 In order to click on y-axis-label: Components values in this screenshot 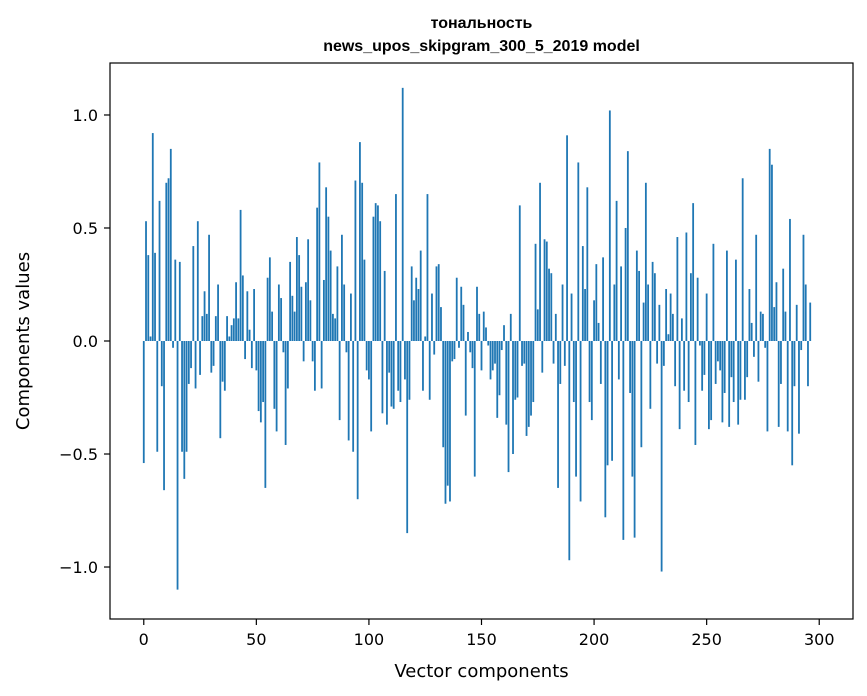, I will do `click(23, 341)`.